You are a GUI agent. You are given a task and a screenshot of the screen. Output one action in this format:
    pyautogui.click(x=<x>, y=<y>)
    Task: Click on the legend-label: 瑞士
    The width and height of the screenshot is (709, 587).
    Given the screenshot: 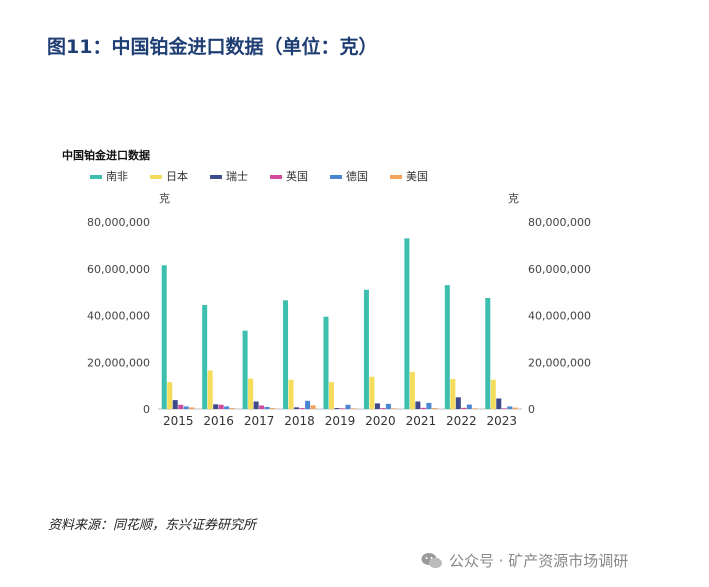 What is the action you would take?
    pyautogui.click(x=237, y=176)
    